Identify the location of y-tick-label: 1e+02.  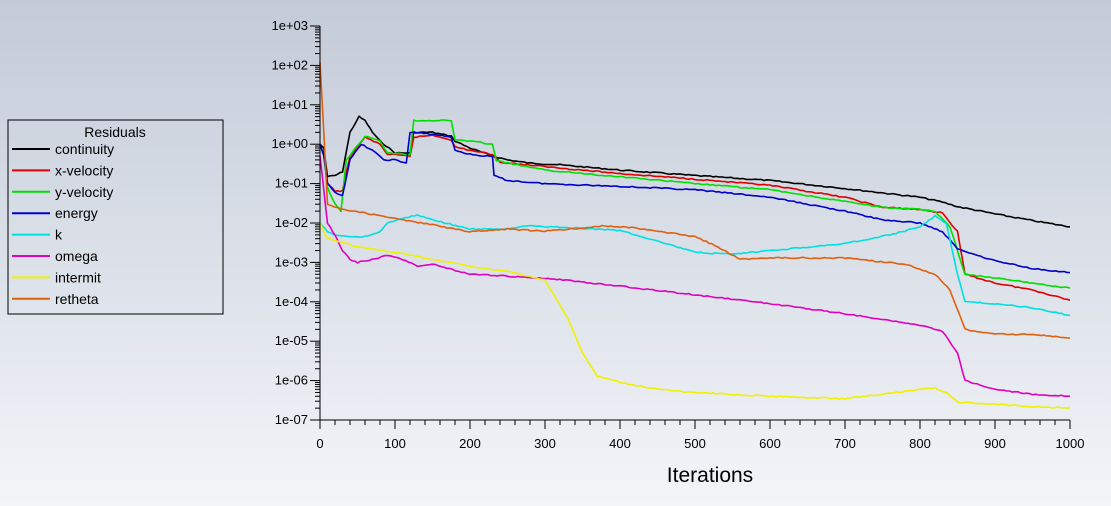
(289, 64).